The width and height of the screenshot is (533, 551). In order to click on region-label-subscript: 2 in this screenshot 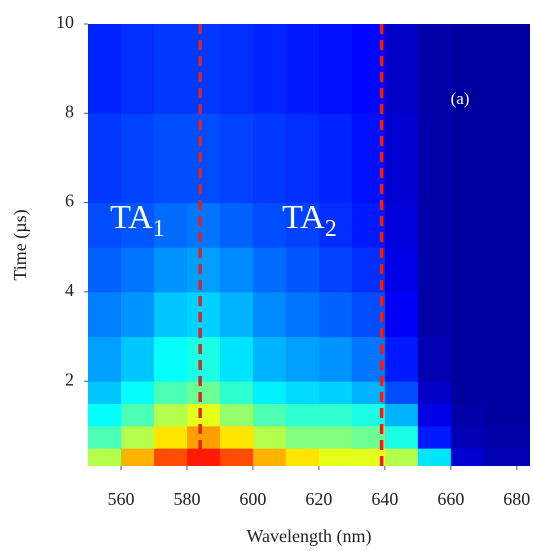, I will do `click(331, 229)`.